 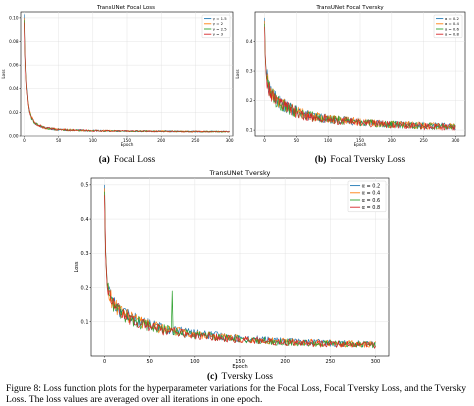 What do you see at coordinates (14, 41) in the screenshot?
I see `y-tick-label: 0.08` at bounding box center [14, 41].